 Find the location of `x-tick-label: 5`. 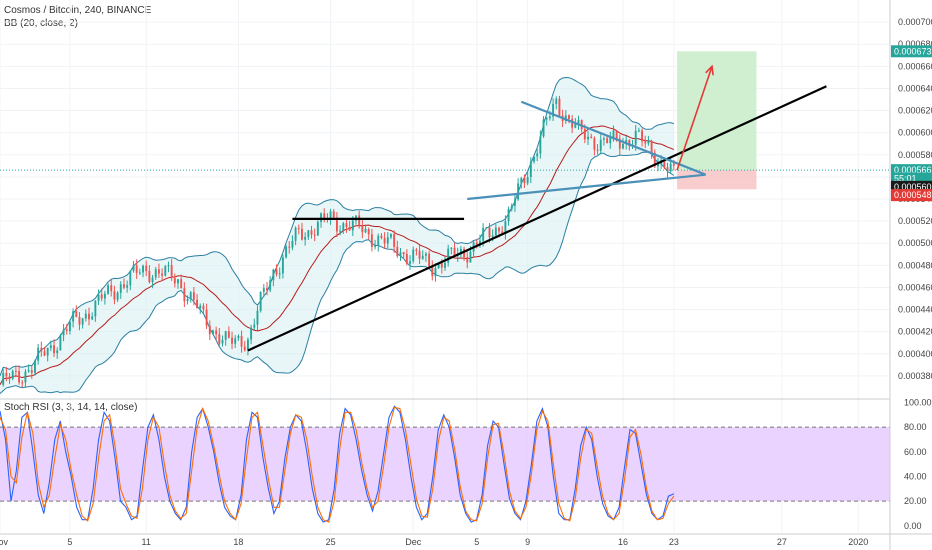

x-tick-label: 5 is located at coordinates (69, 542).